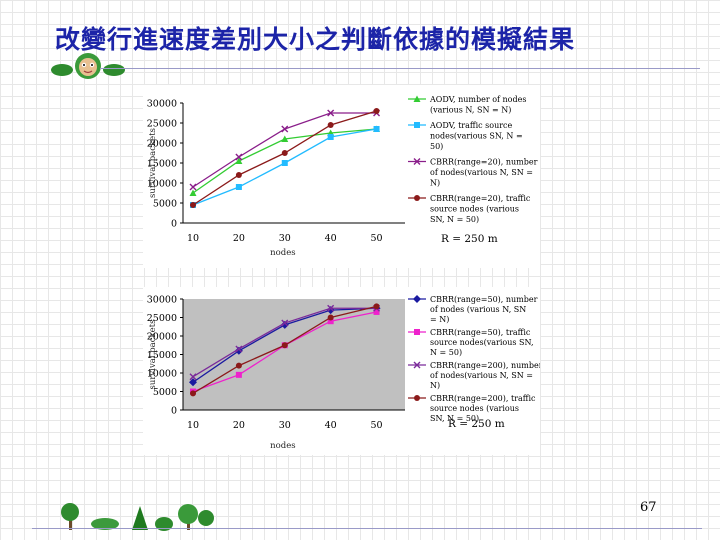 The width and height of the screenshot is (720, 540). I want to click on header-rule, so click(400, 68).